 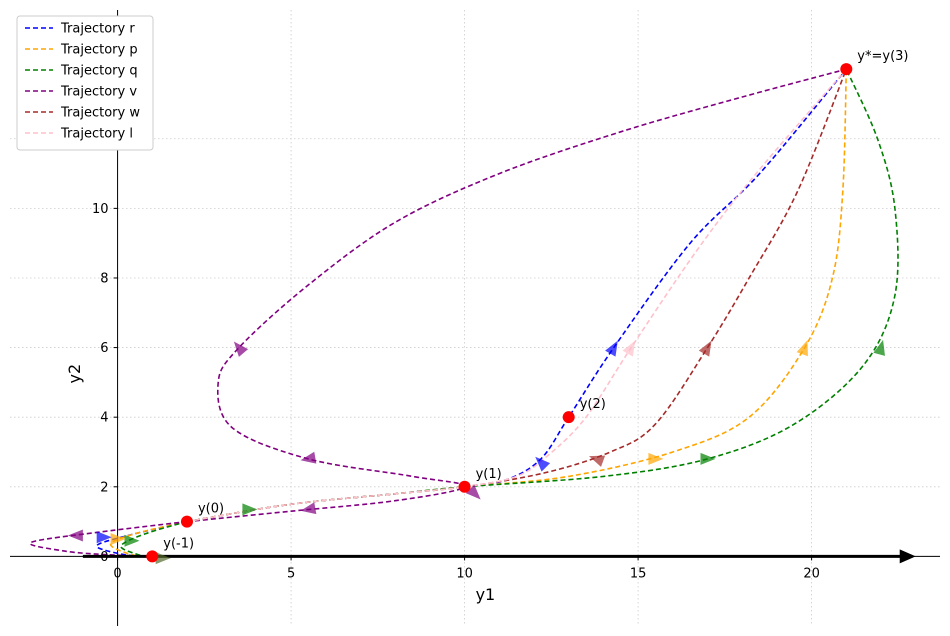 I want to click on x-tick-label: 15, so click(x=638, y=573).